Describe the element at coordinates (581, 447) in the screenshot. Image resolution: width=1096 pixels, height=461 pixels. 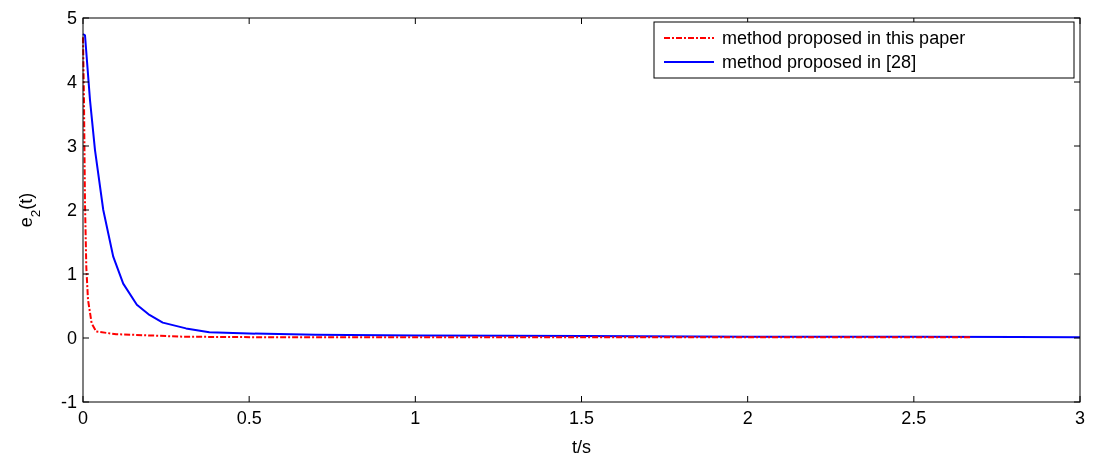
I see `x-axis-title: t/s` at that location.